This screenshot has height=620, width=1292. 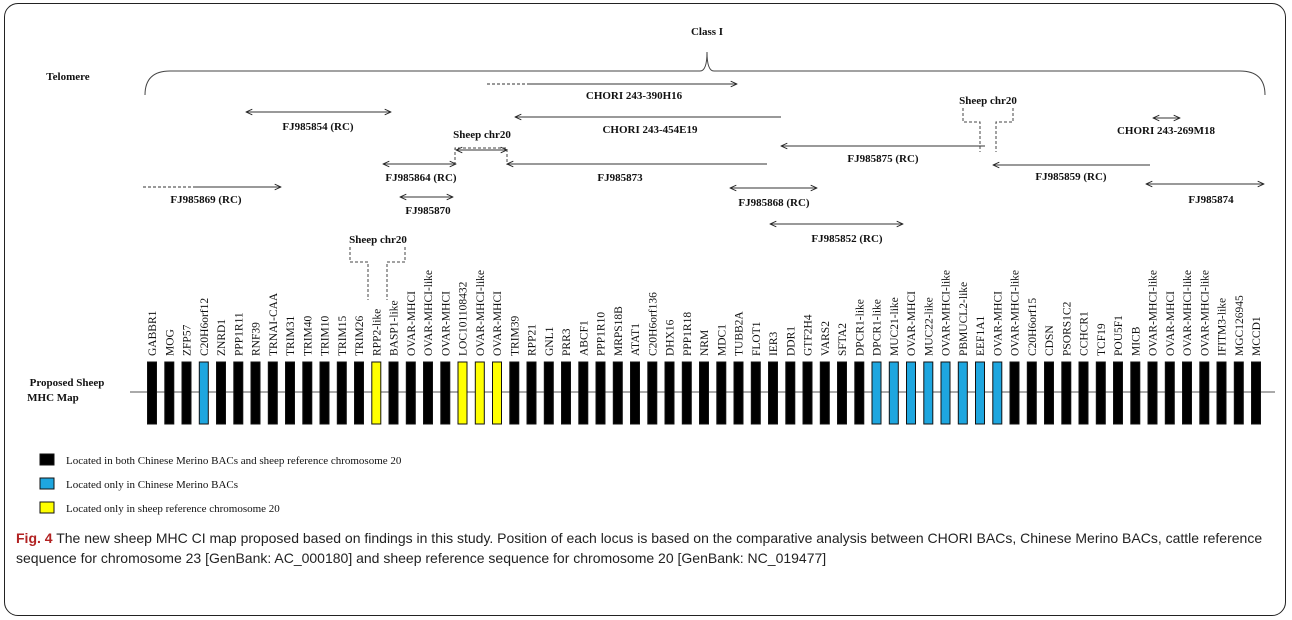 I want to click on gene-label: LOC101108432, so click(x=464, y=318).